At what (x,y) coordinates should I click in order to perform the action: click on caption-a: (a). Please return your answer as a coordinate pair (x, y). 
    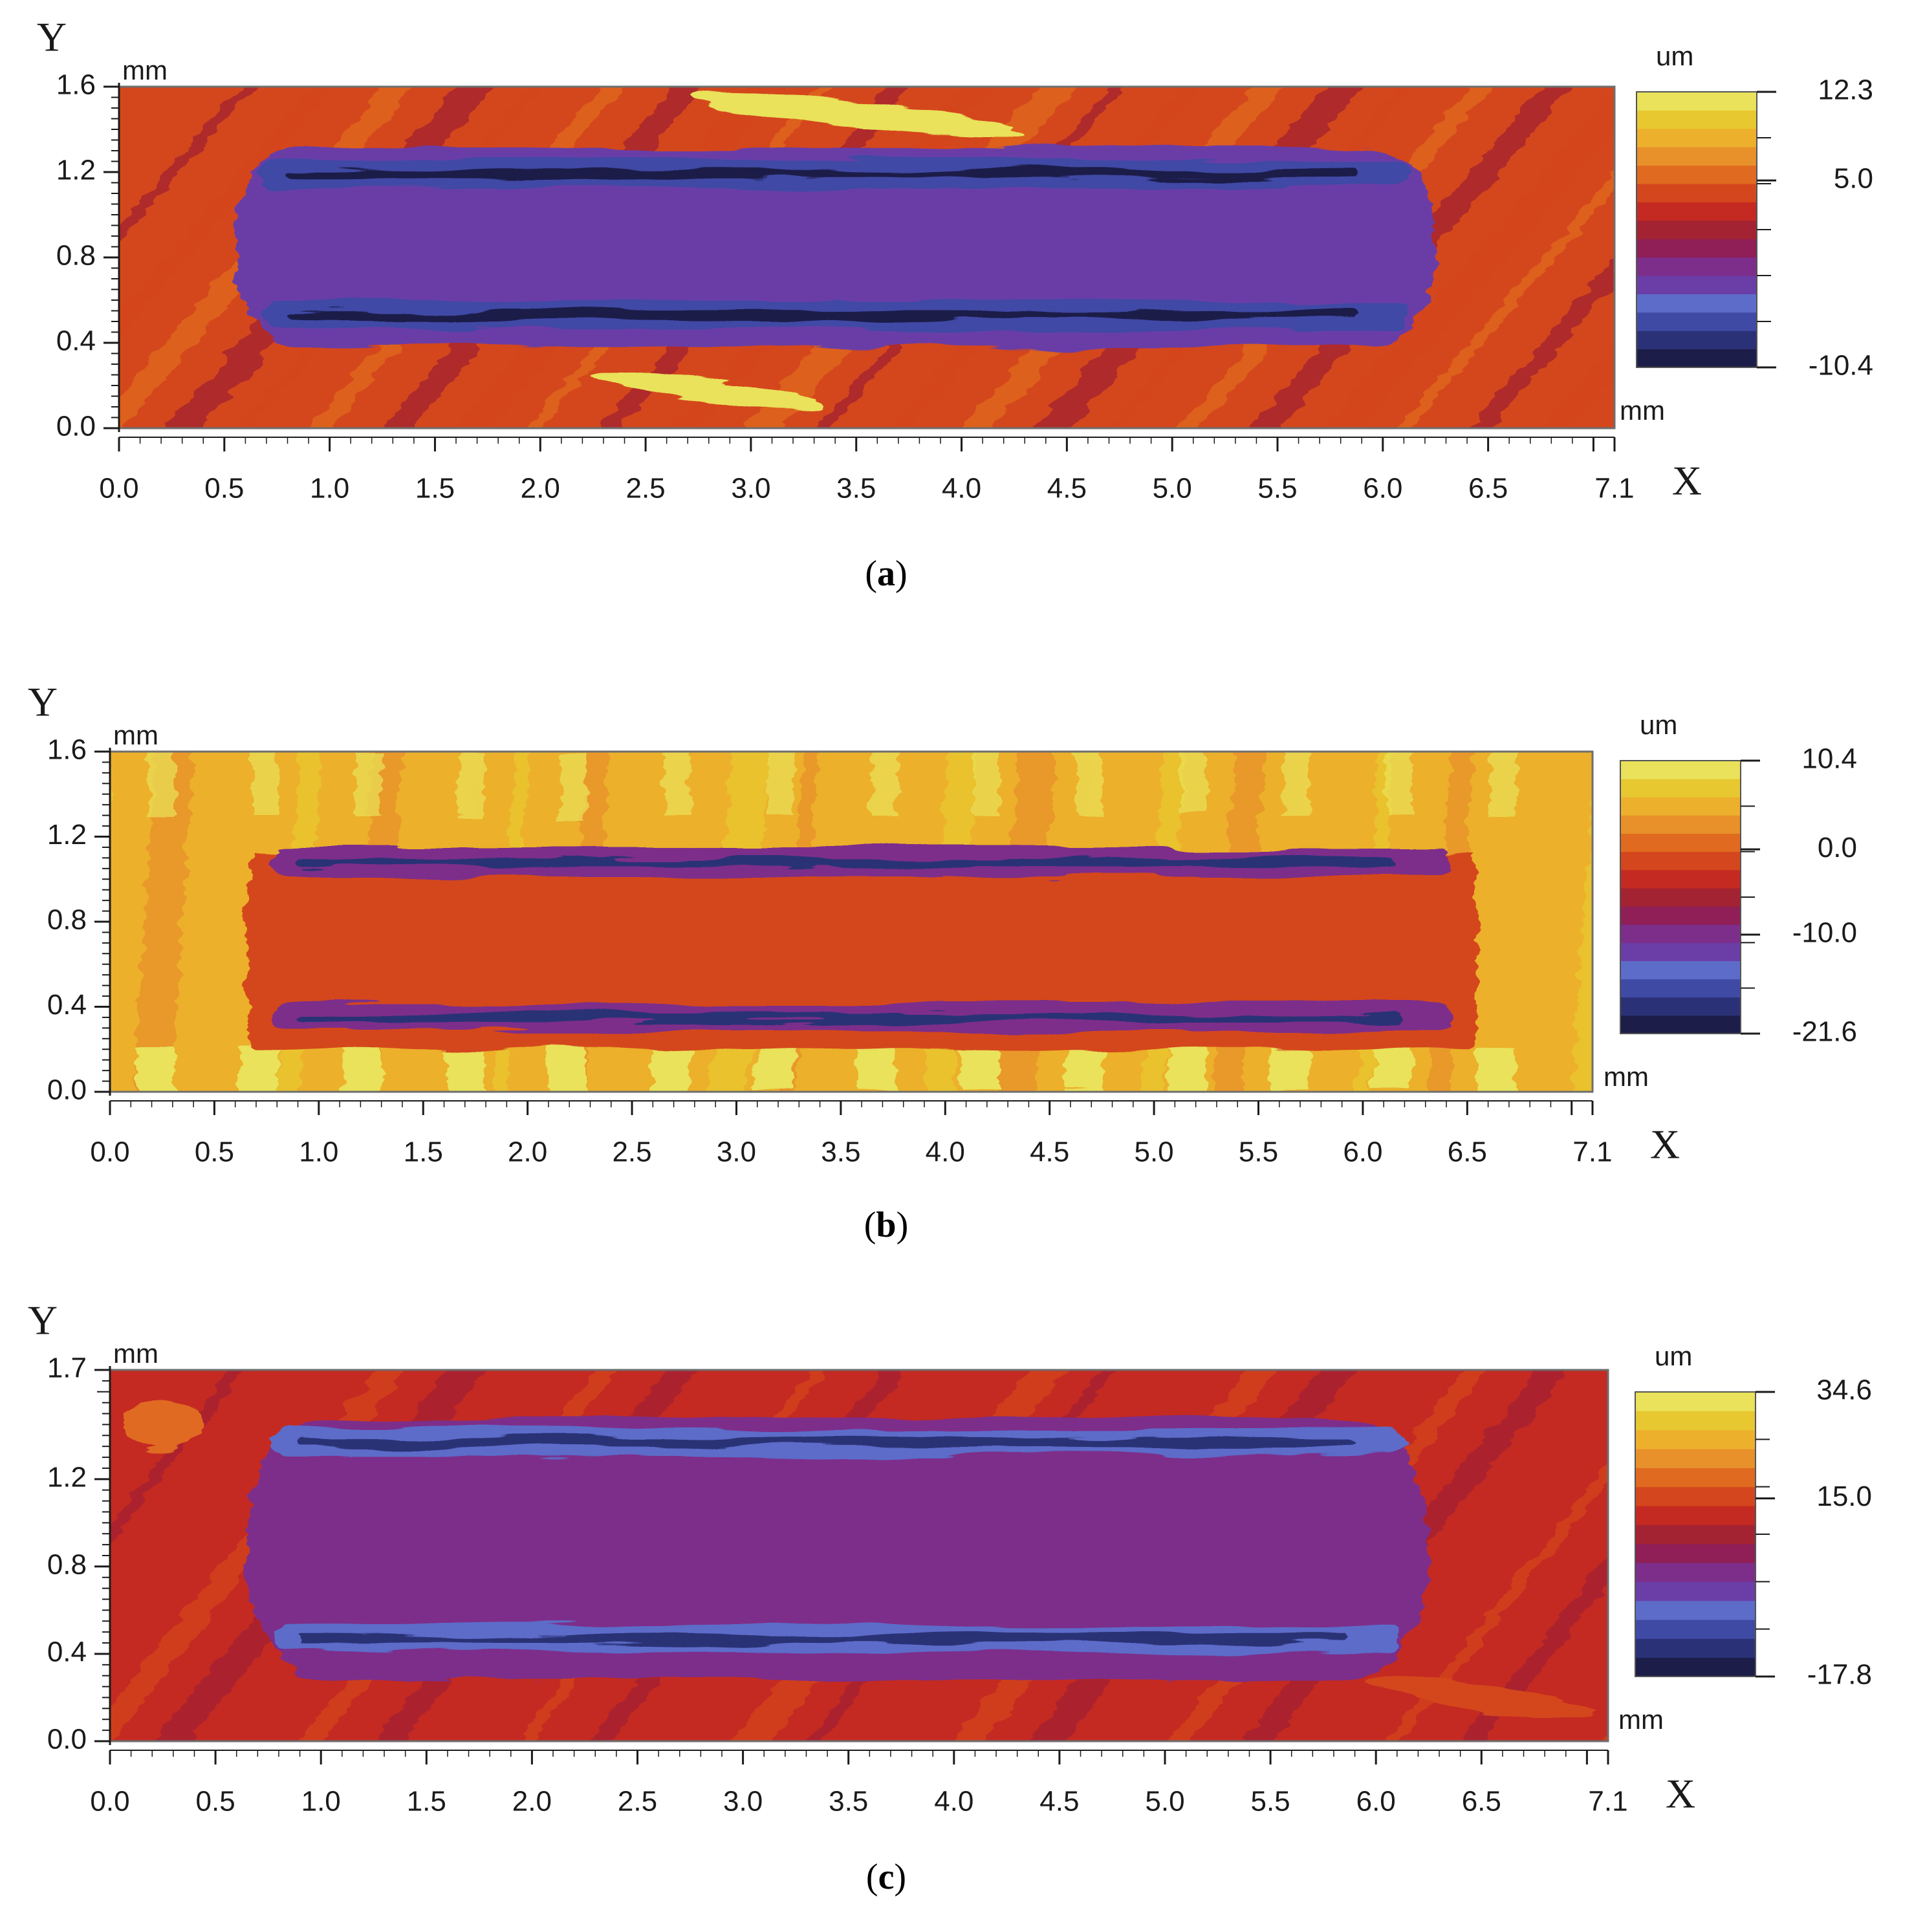
    Looking at the image, I should click on (886, 574).